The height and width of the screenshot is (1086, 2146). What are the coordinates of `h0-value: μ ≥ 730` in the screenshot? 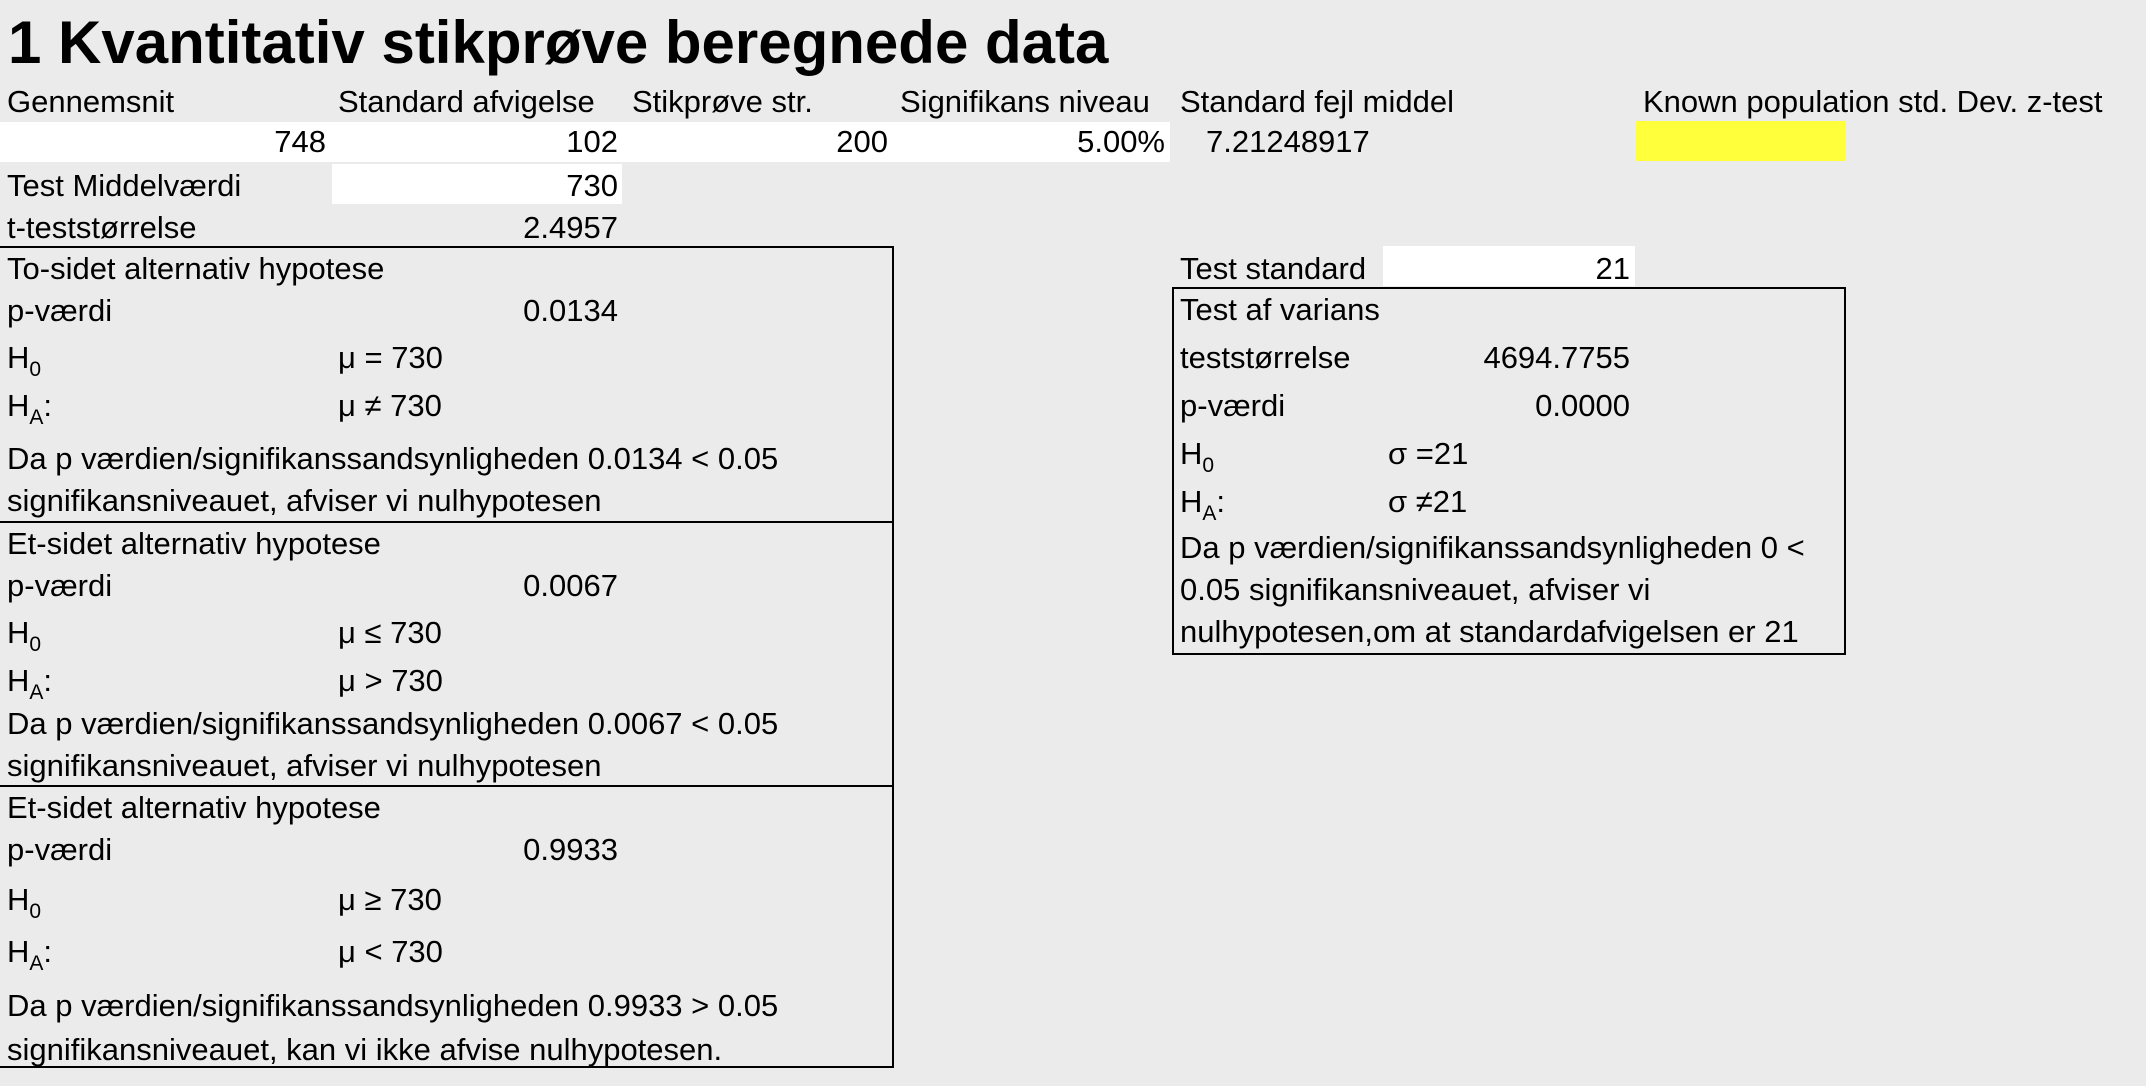 It's located at (390, 899).